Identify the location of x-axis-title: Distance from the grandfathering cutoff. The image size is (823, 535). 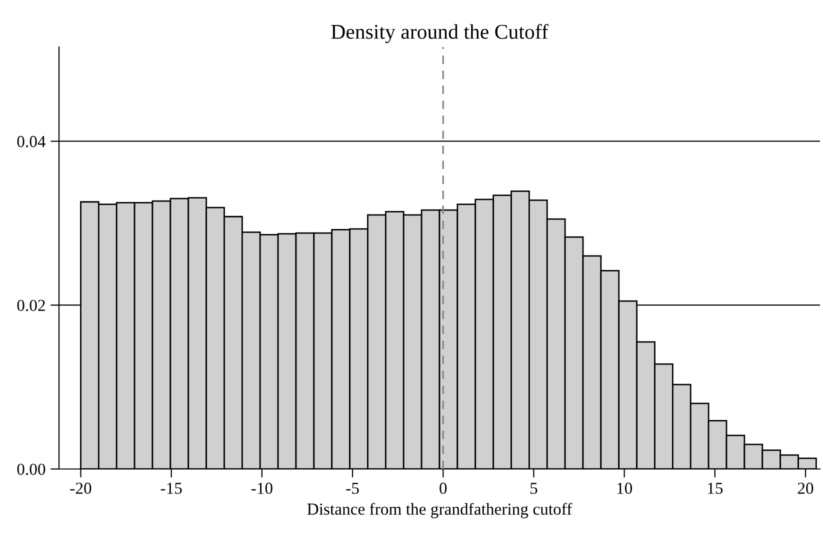
(439, 510).